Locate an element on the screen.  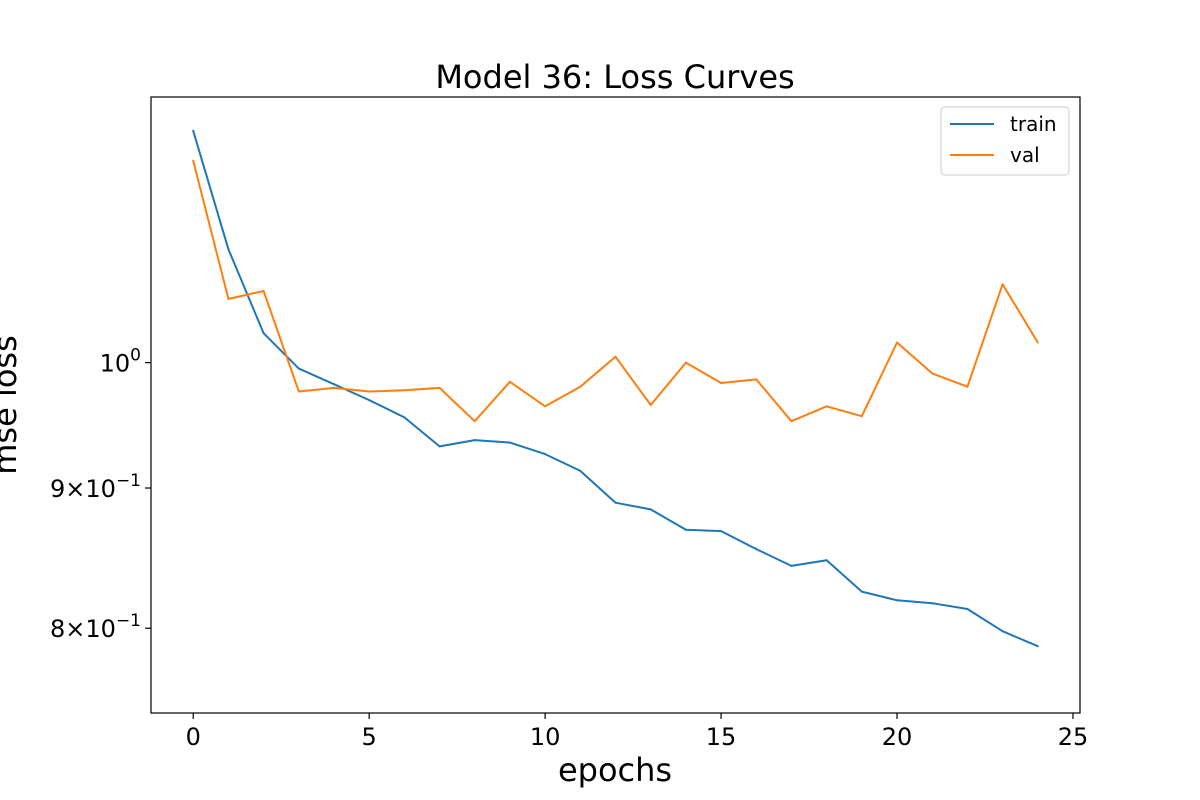
legend-label-train: train is located at coordinates (1033, 124).